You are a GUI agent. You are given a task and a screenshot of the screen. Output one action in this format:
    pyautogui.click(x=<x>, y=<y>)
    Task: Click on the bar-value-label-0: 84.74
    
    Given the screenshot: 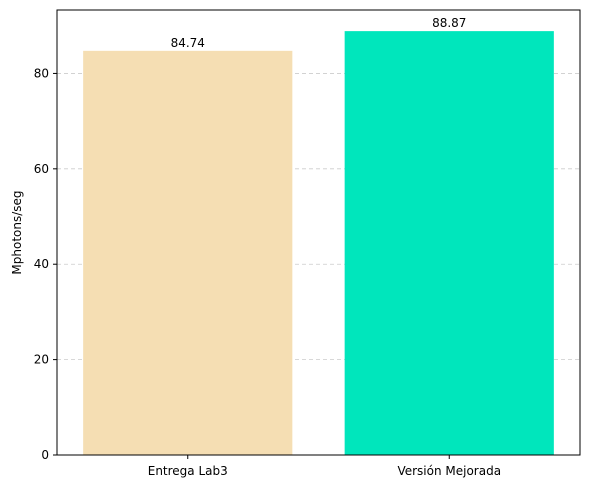 What is the action you would take?
    pyautogui.click(x=188, y=43)
    